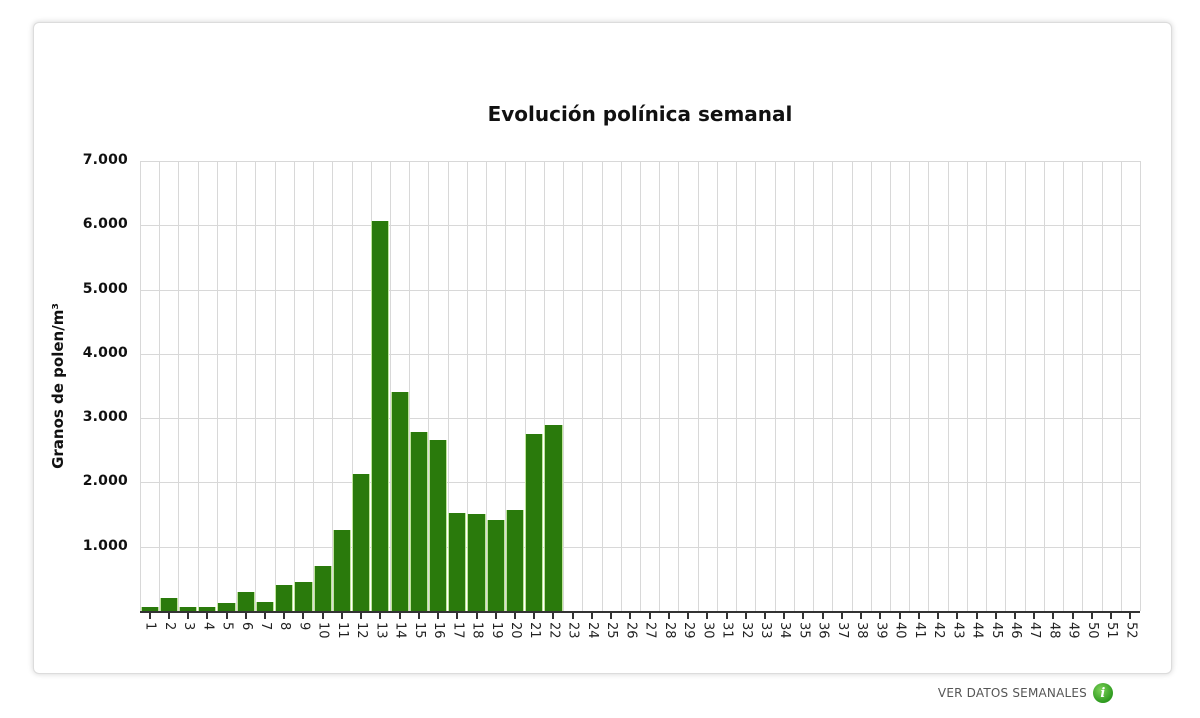  I want to click on x-tick-label: 52, so click(1131, 630).